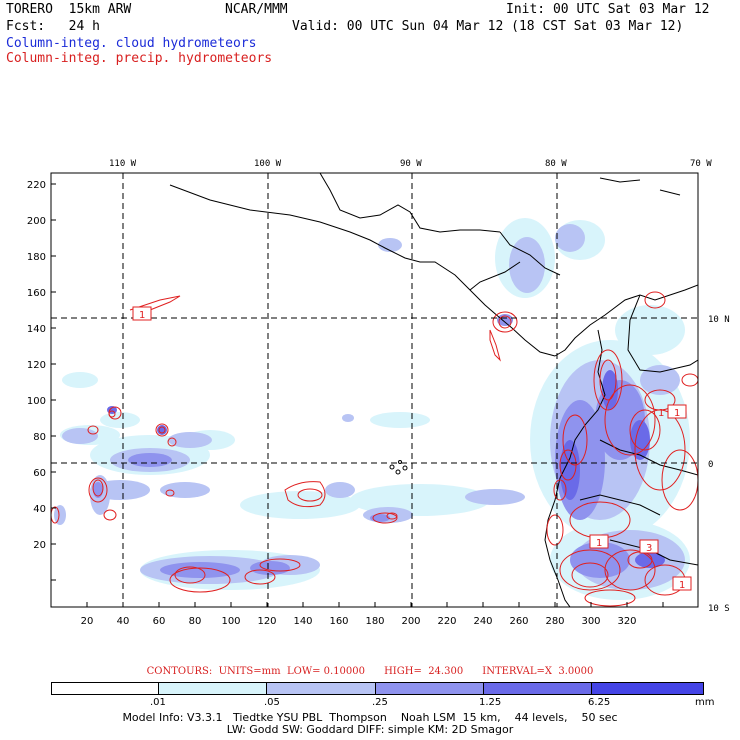 This screenshot has height=740, width=740. Describe the element at coordinates (36, 185) in the screenshot. I see `y-tick-label: 220` at that location.